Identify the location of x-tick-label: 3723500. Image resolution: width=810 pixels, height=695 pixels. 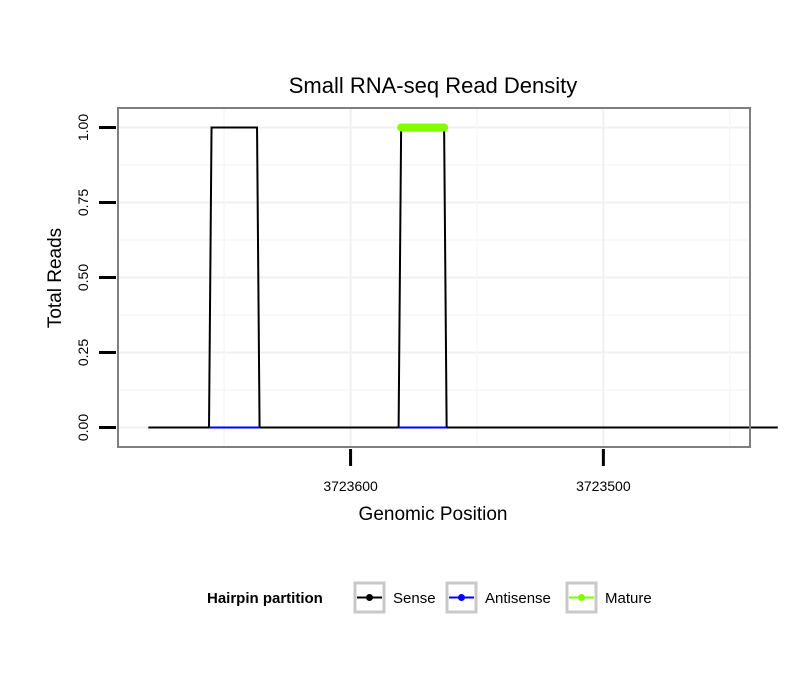
(603, 486).